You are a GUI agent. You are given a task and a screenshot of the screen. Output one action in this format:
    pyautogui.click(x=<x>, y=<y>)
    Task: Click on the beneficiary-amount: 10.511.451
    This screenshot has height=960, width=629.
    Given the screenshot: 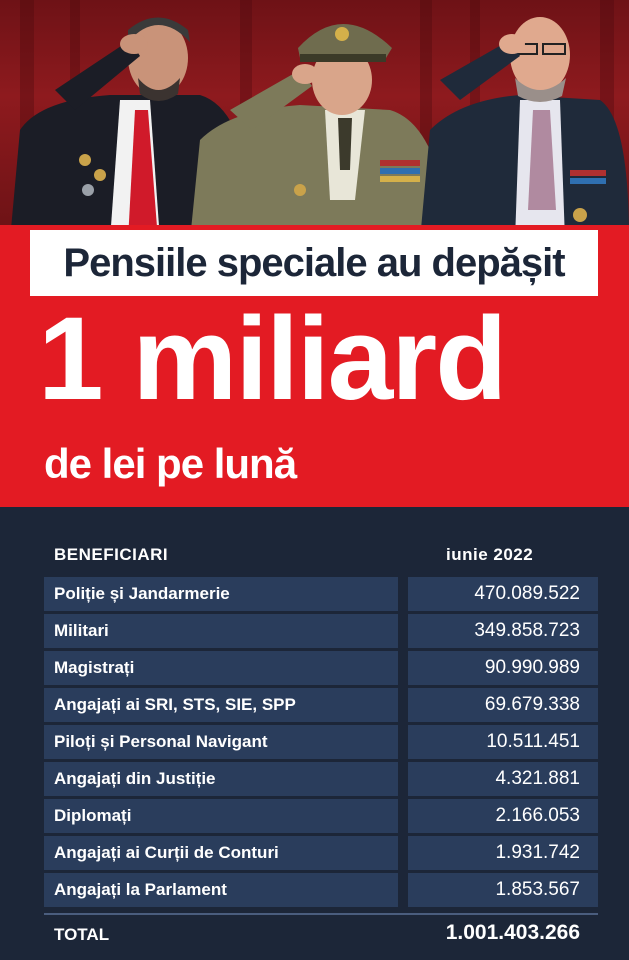 What is the action you would take?
    pyautogui.click(x=503, y=742)
    